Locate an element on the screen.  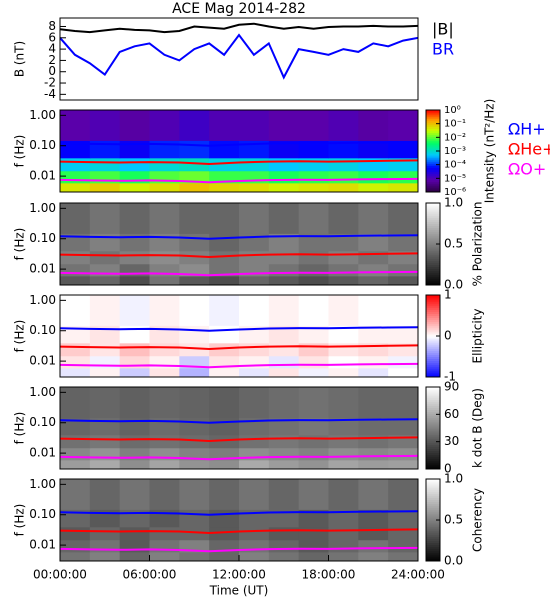
x-tick-label: 06:00:00 is located at coordinates (150, 575).